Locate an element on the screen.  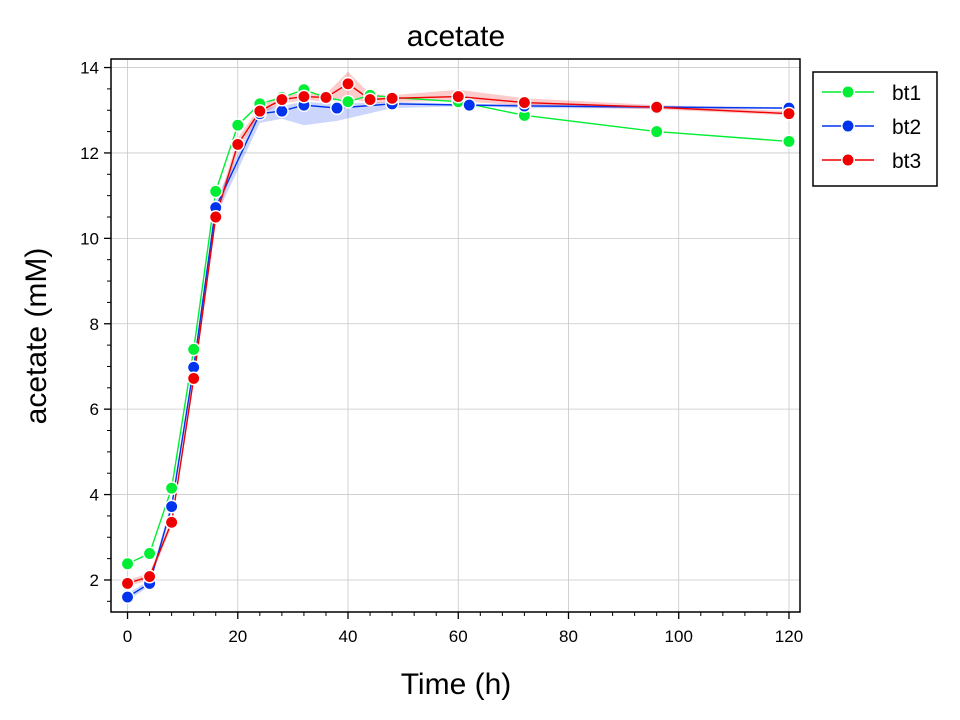
legend-label-bt3: bt3 is located at coordinates (906, 161).